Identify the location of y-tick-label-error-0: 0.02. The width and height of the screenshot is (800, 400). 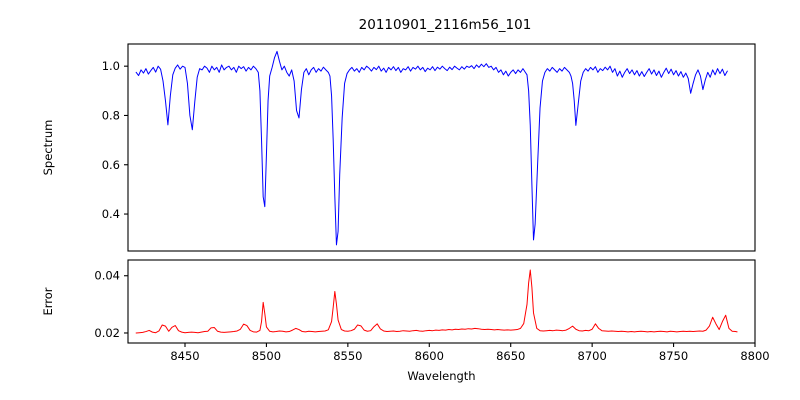
(107, 333).